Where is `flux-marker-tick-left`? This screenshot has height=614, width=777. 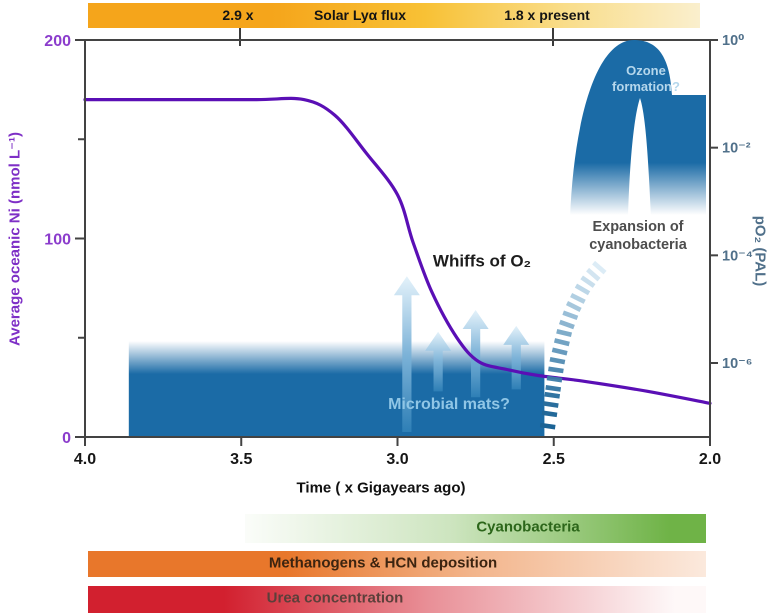
flux-marker-tick-left is located at coordinates (240, 37).